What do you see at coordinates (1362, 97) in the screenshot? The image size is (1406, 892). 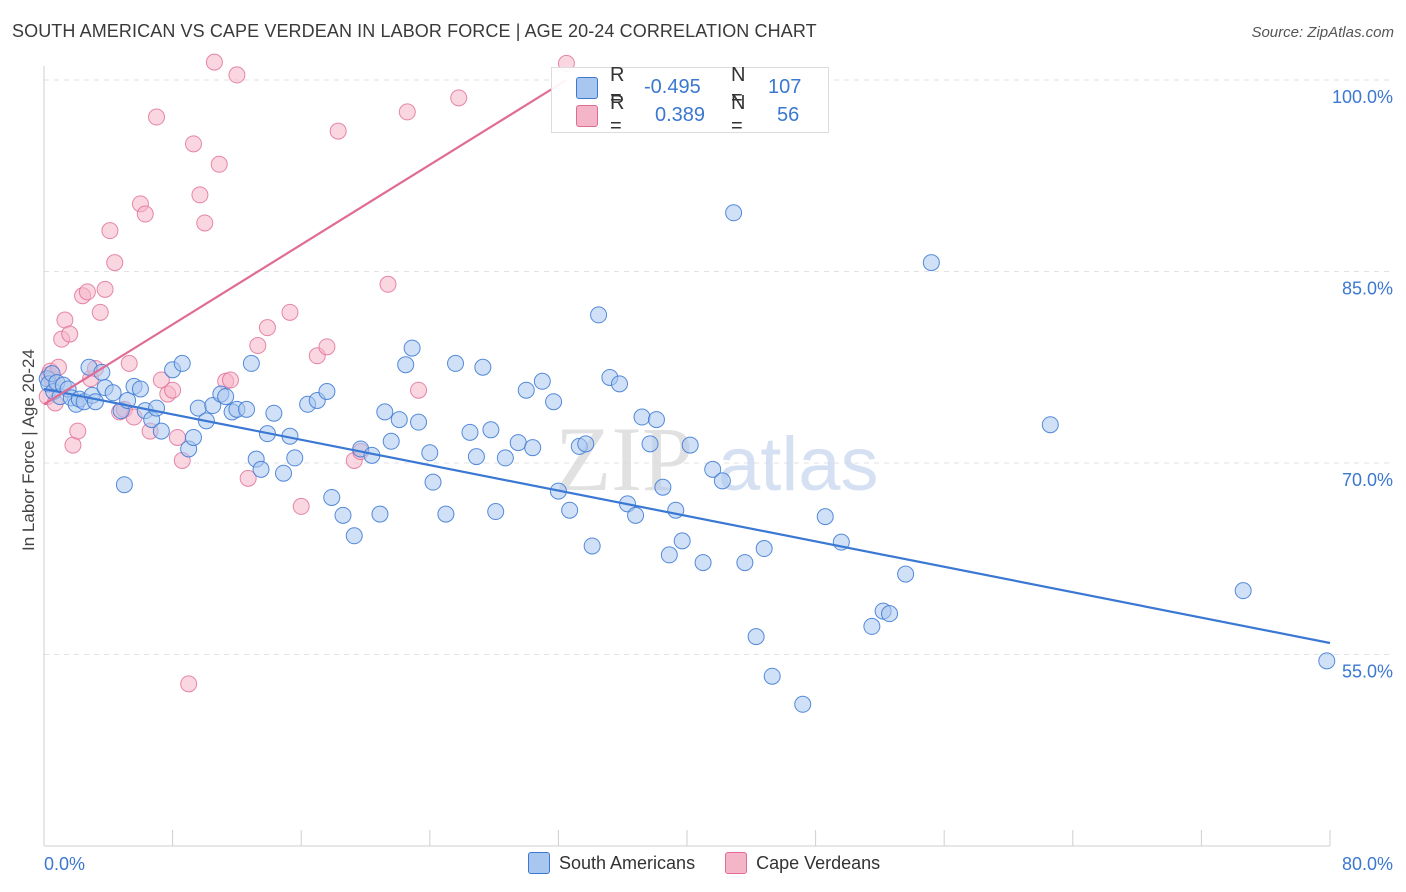 I see `y-tick-label: 100.0%` at bounding box center [1362, 97].